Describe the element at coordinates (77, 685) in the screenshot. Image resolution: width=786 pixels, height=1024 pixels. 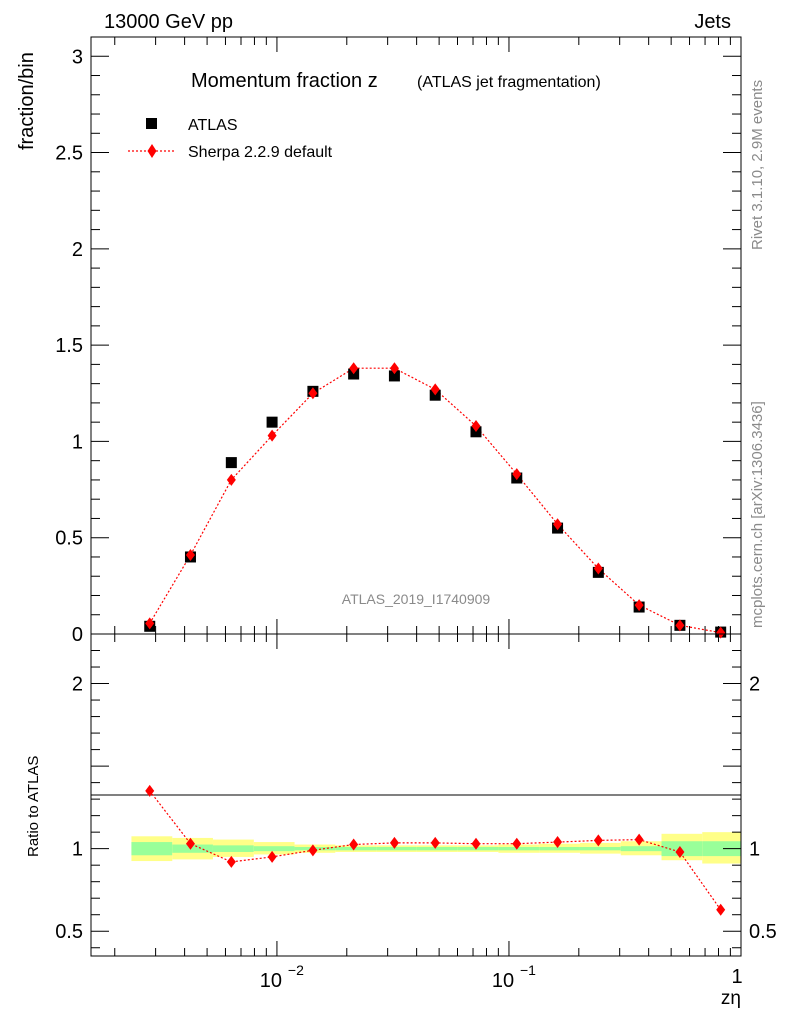
I see `ratio-y-tick-label-left: 2` at that location.